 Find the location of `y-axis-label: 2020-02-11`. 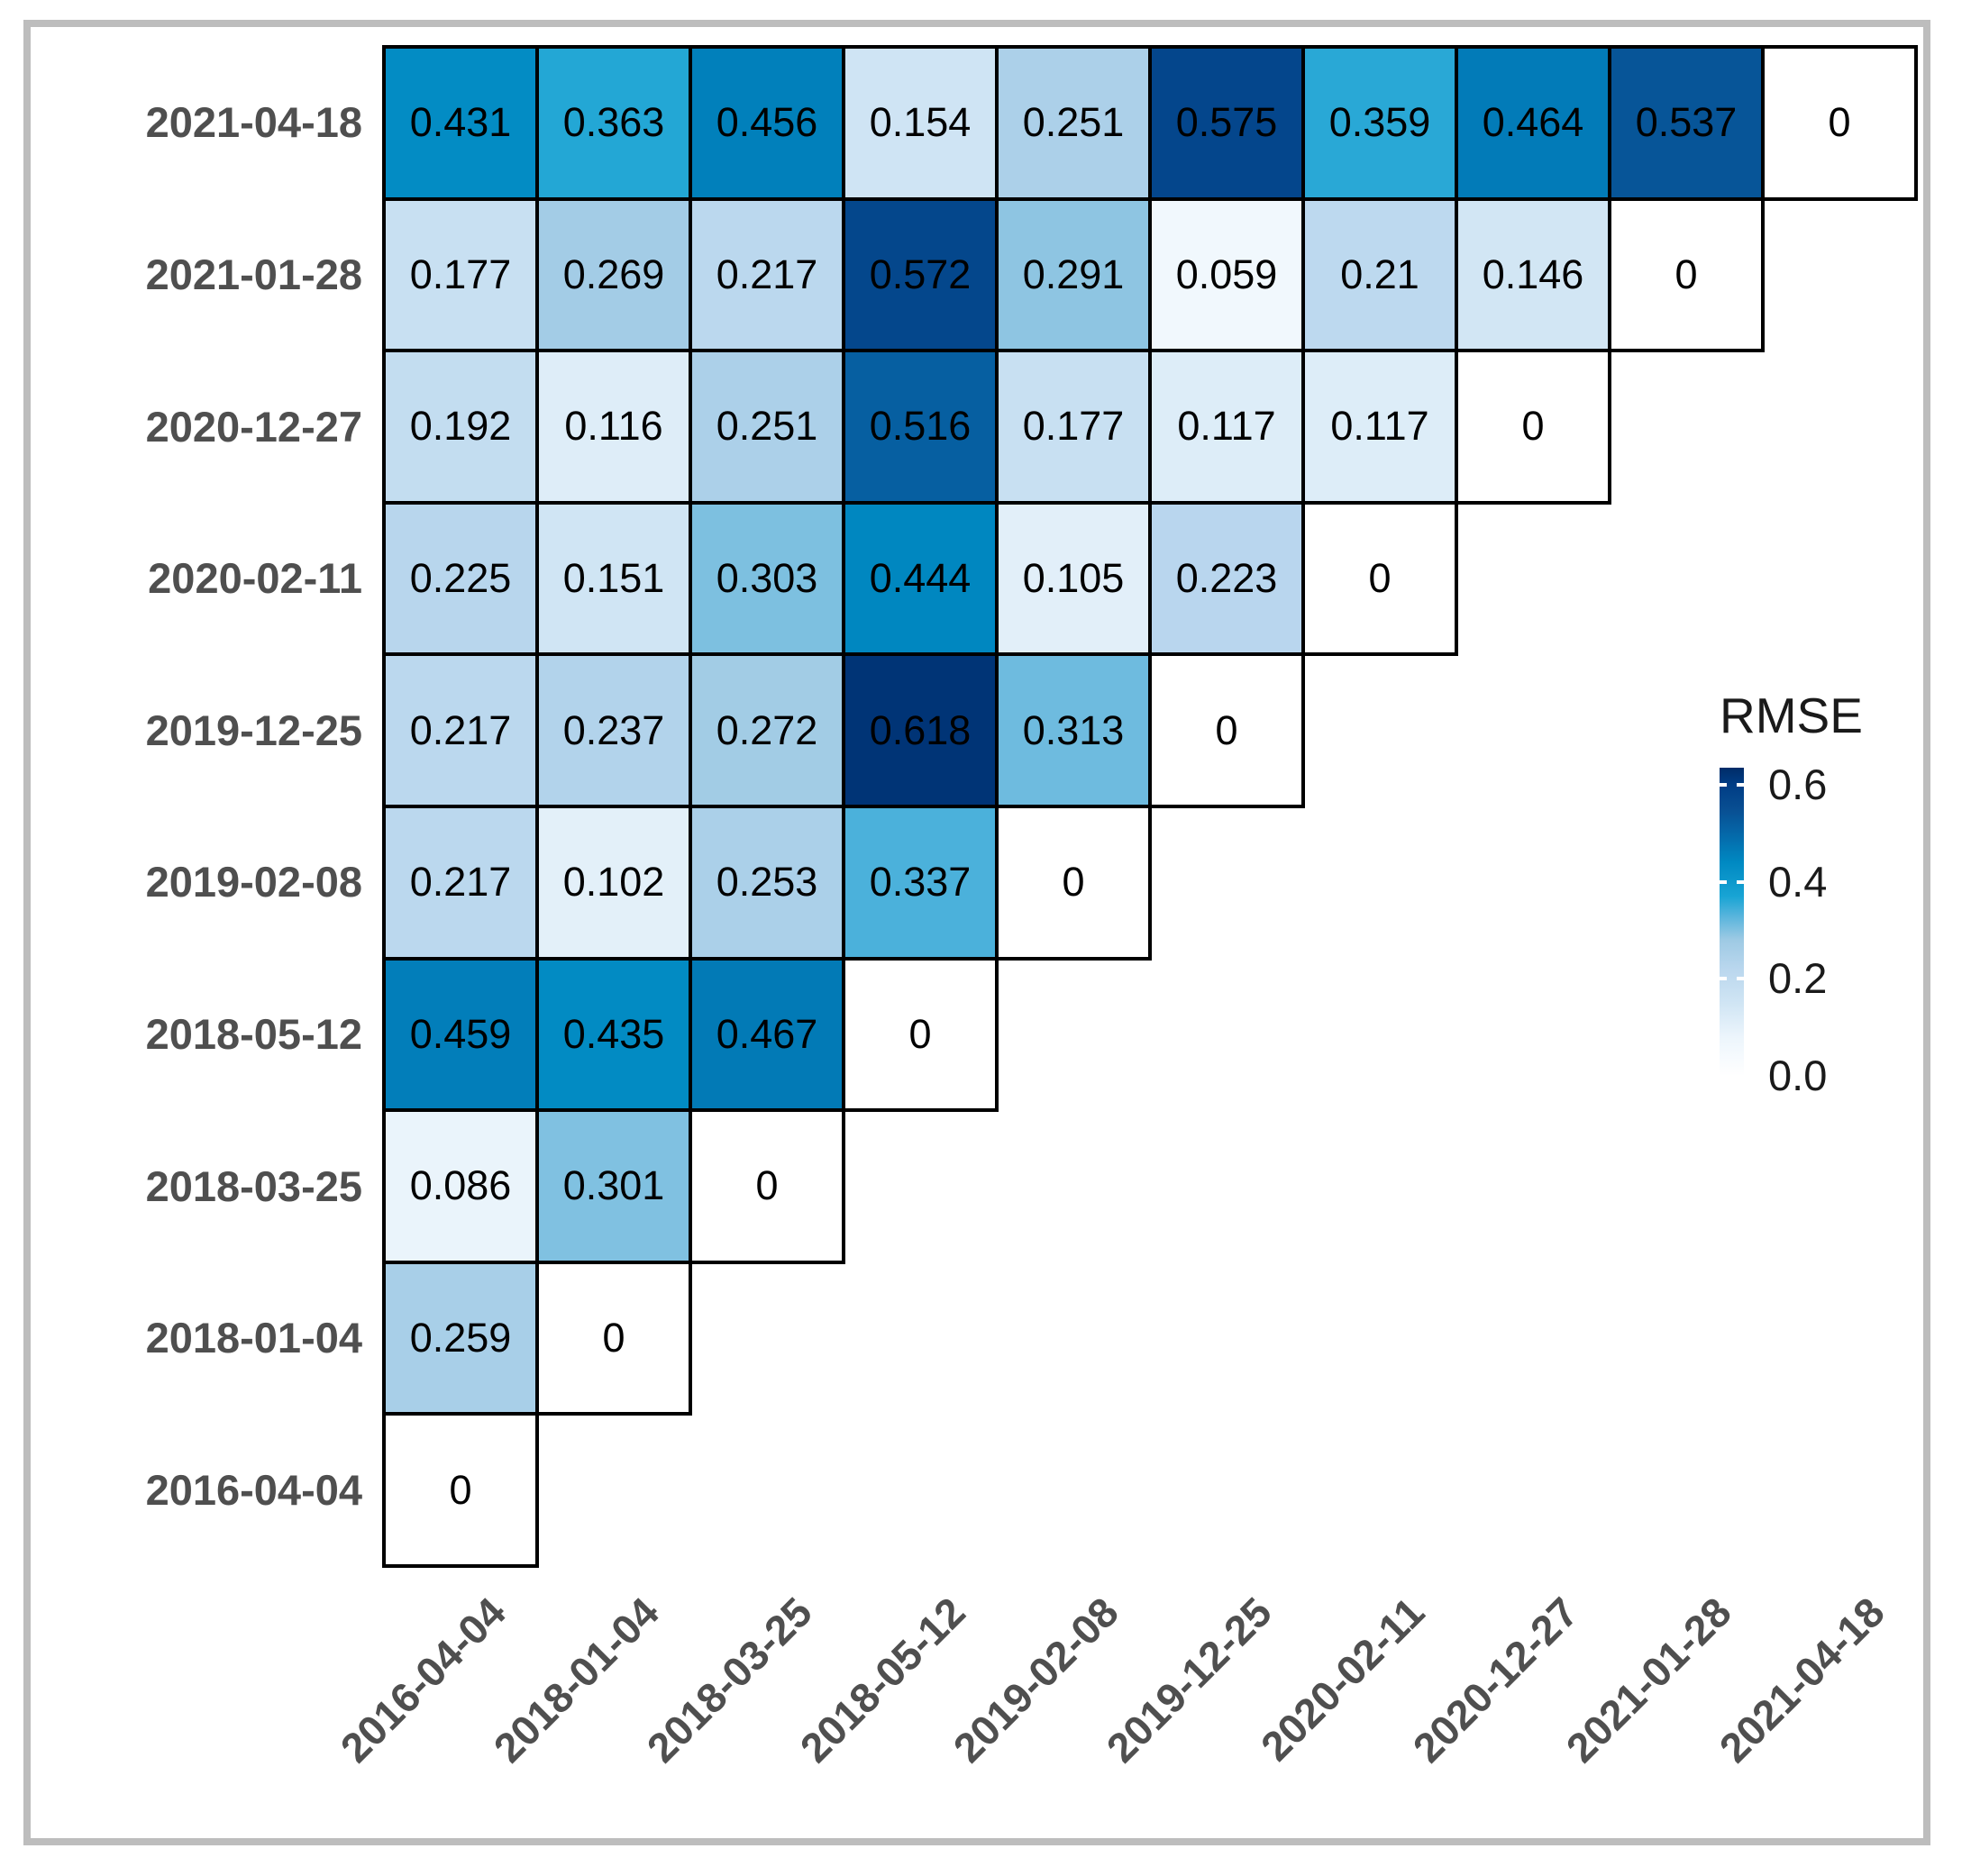

y-axis-label: 2020-02-11 is located at coordinates (255, 579).